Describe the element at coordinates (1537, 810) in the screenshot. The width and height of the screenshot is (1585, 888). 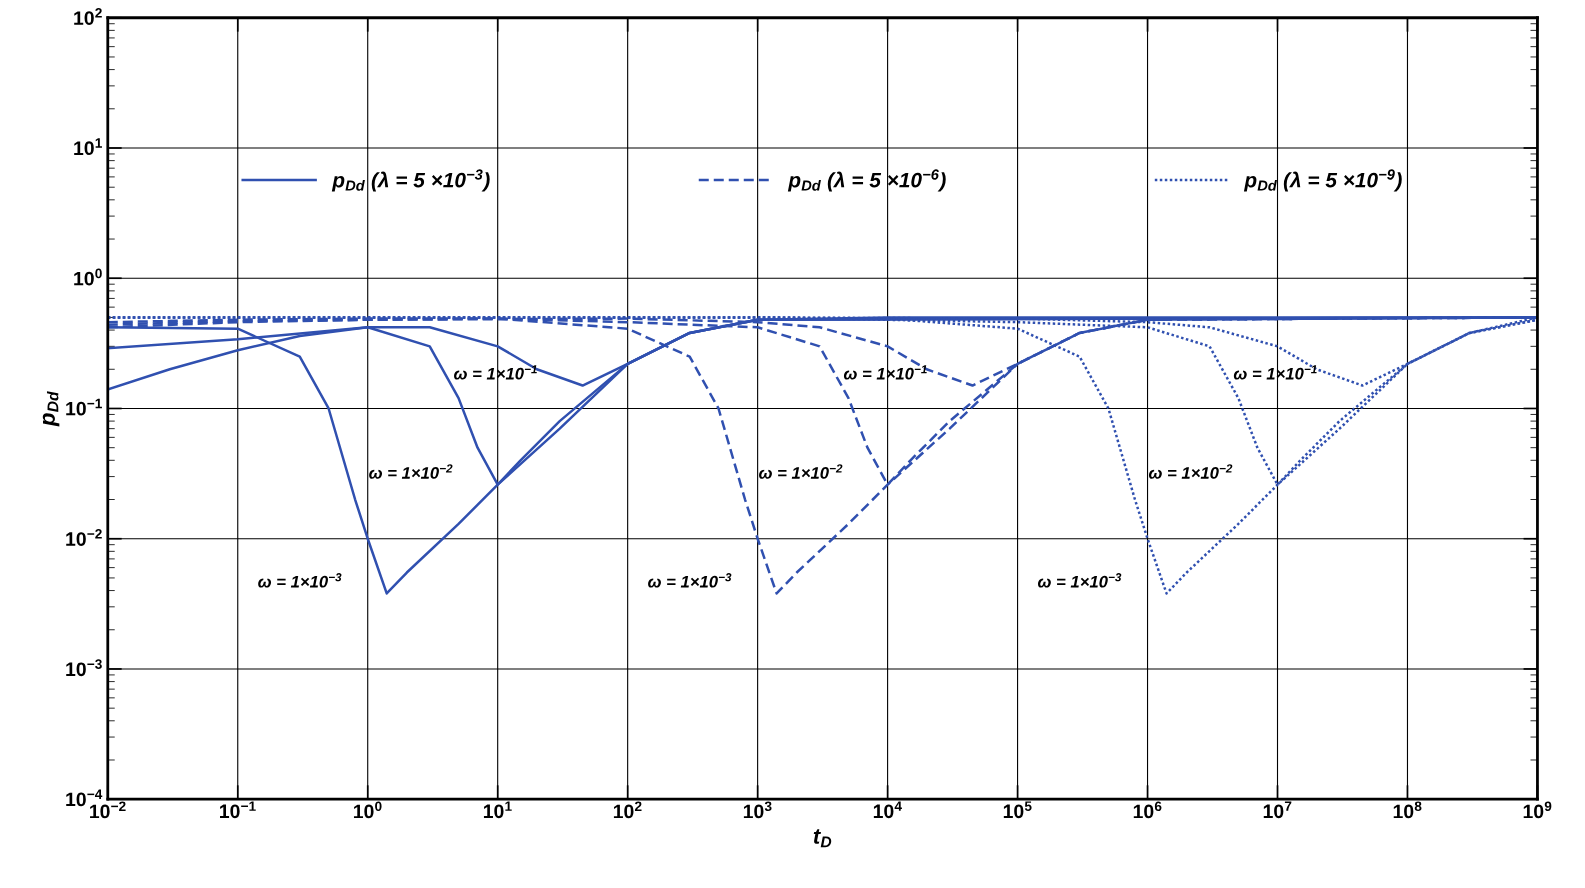
I see `x-tick-label: 10$^{9}$` at that location.